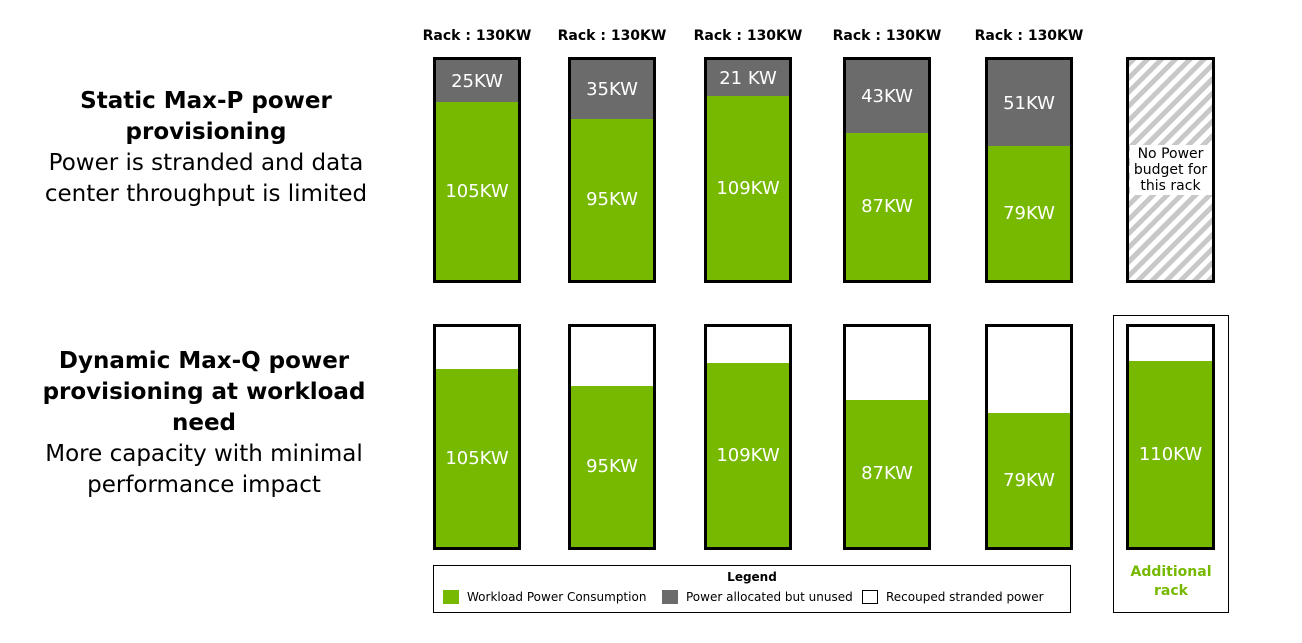 The height and width of the screenshot is (643, 1302). I want to click on static-rack: 51KW 79KW, so click(1029, 170).